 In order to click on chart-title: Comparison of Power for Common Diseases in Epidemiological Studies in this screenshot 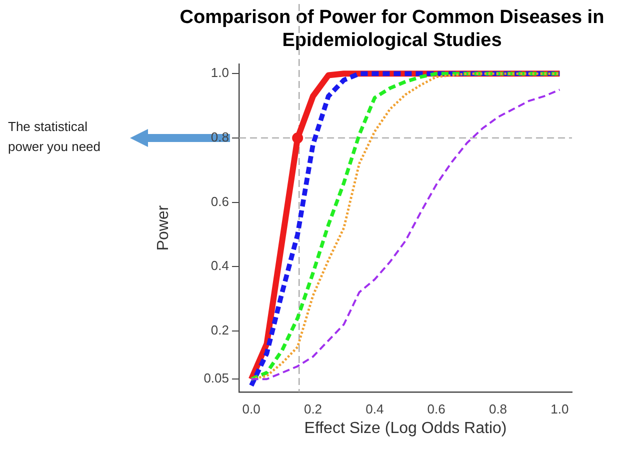, I will do `click(392, 29)`.